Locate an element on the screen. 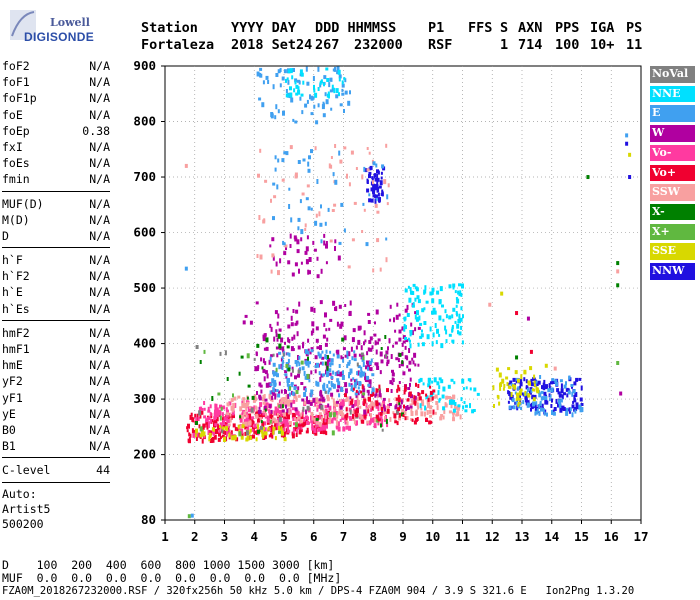 This screenshot has width=700, height=600. param-value: 44 is located at coordinates (103, 470).